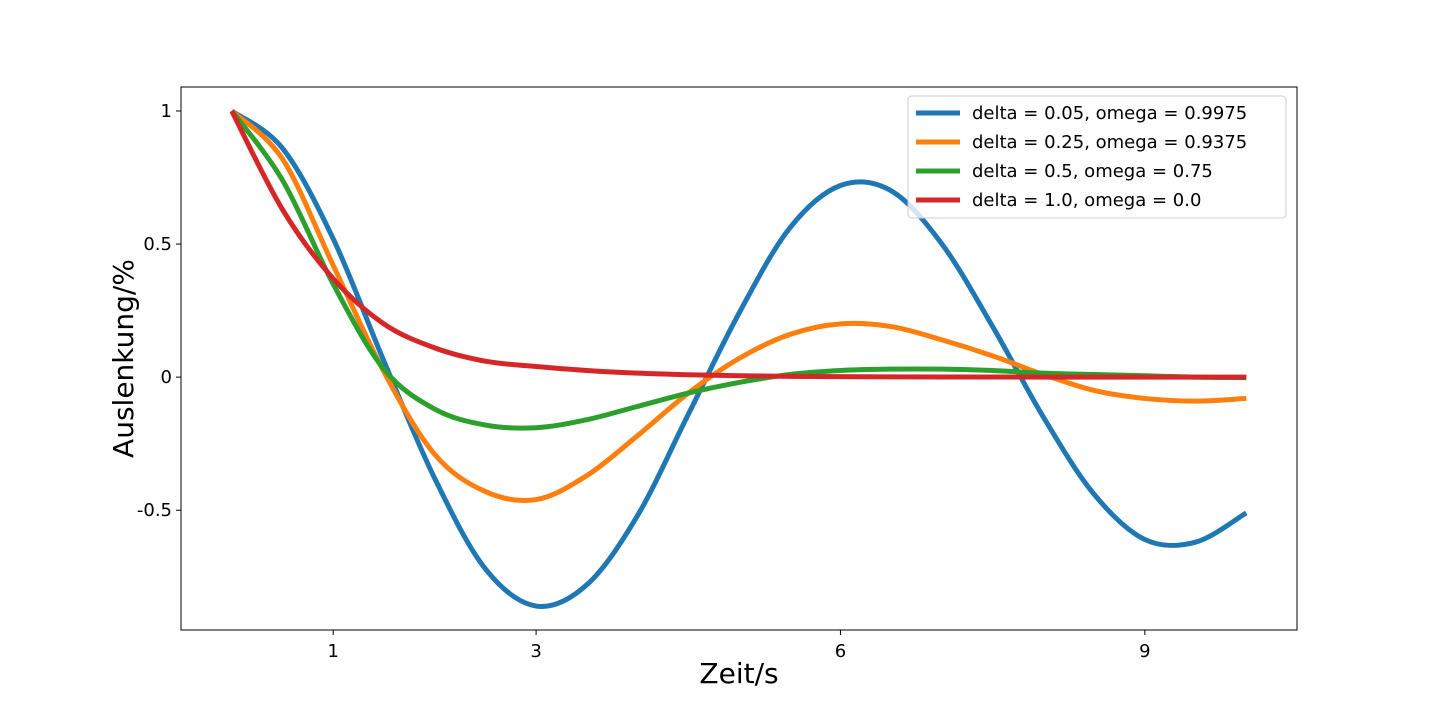 This screenshot has width=1440, height=720. What do you see at coordinates (166, 377) in the screenshot?
I see `y-tick-label: 0` at bounding box center [166, 377].